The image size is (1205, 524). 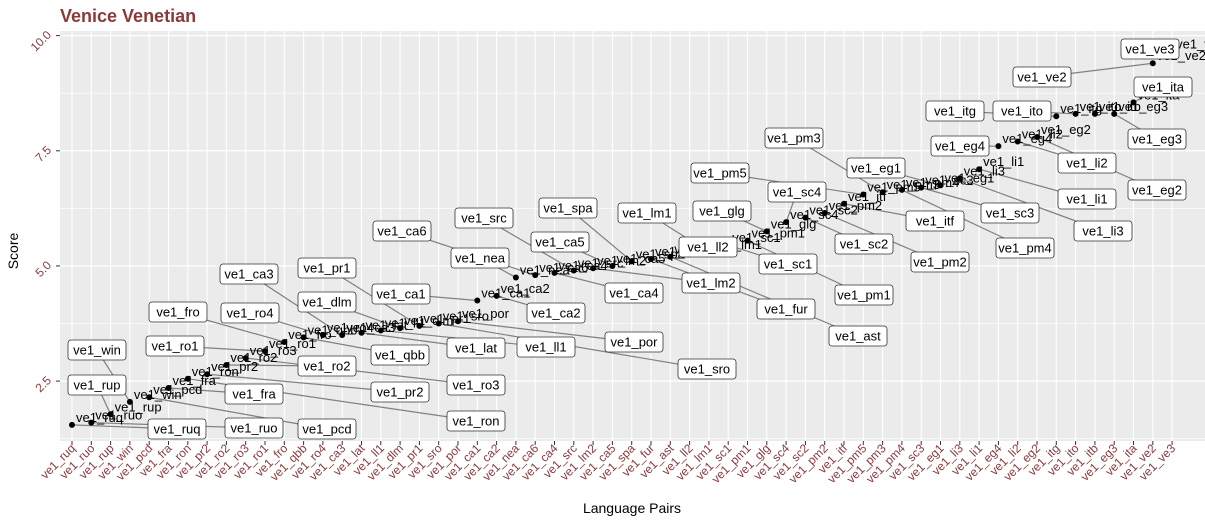 What do you see at coordinates (292, 343) in the screenshot?
I see `point-label: ve1_ro1` at bounding box center [292, 343].